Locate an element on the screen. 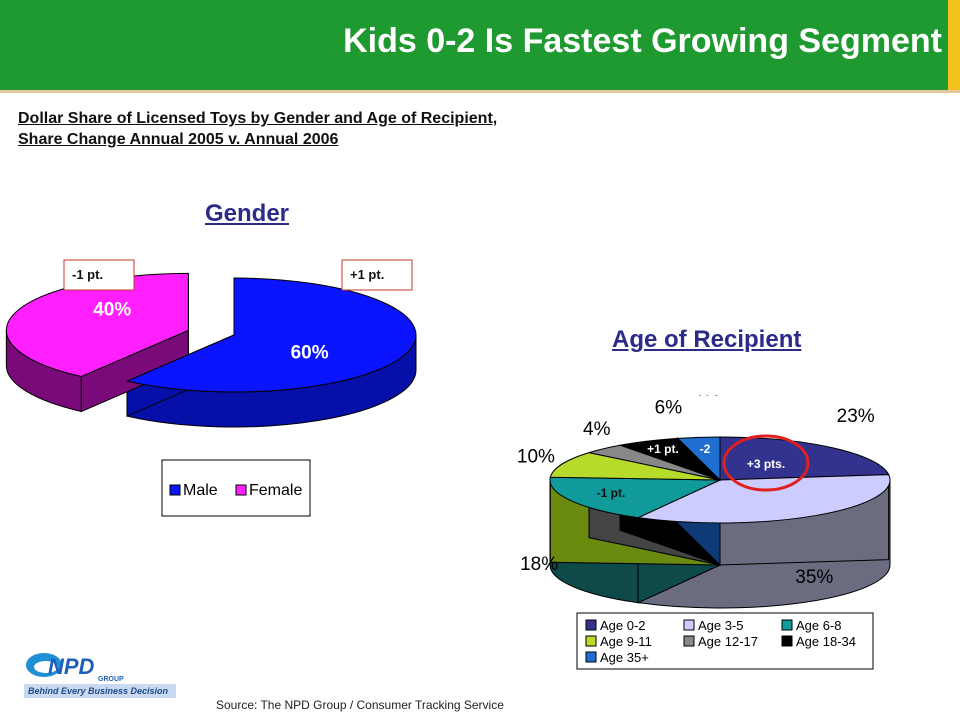 The width and height of the screenshot is (960, 720). annotation-box-female is located at coordinates (99, 275).